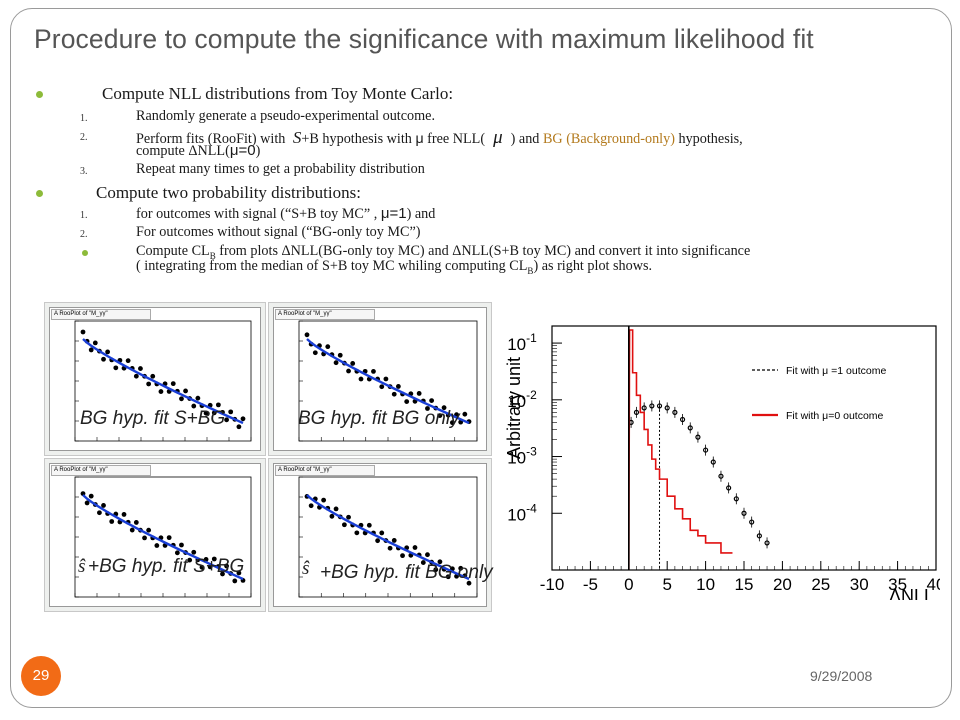  Describe the element at coordinates (522, 456) in the screenshot. I see `y-tick-label: 10⁻³` at that location.